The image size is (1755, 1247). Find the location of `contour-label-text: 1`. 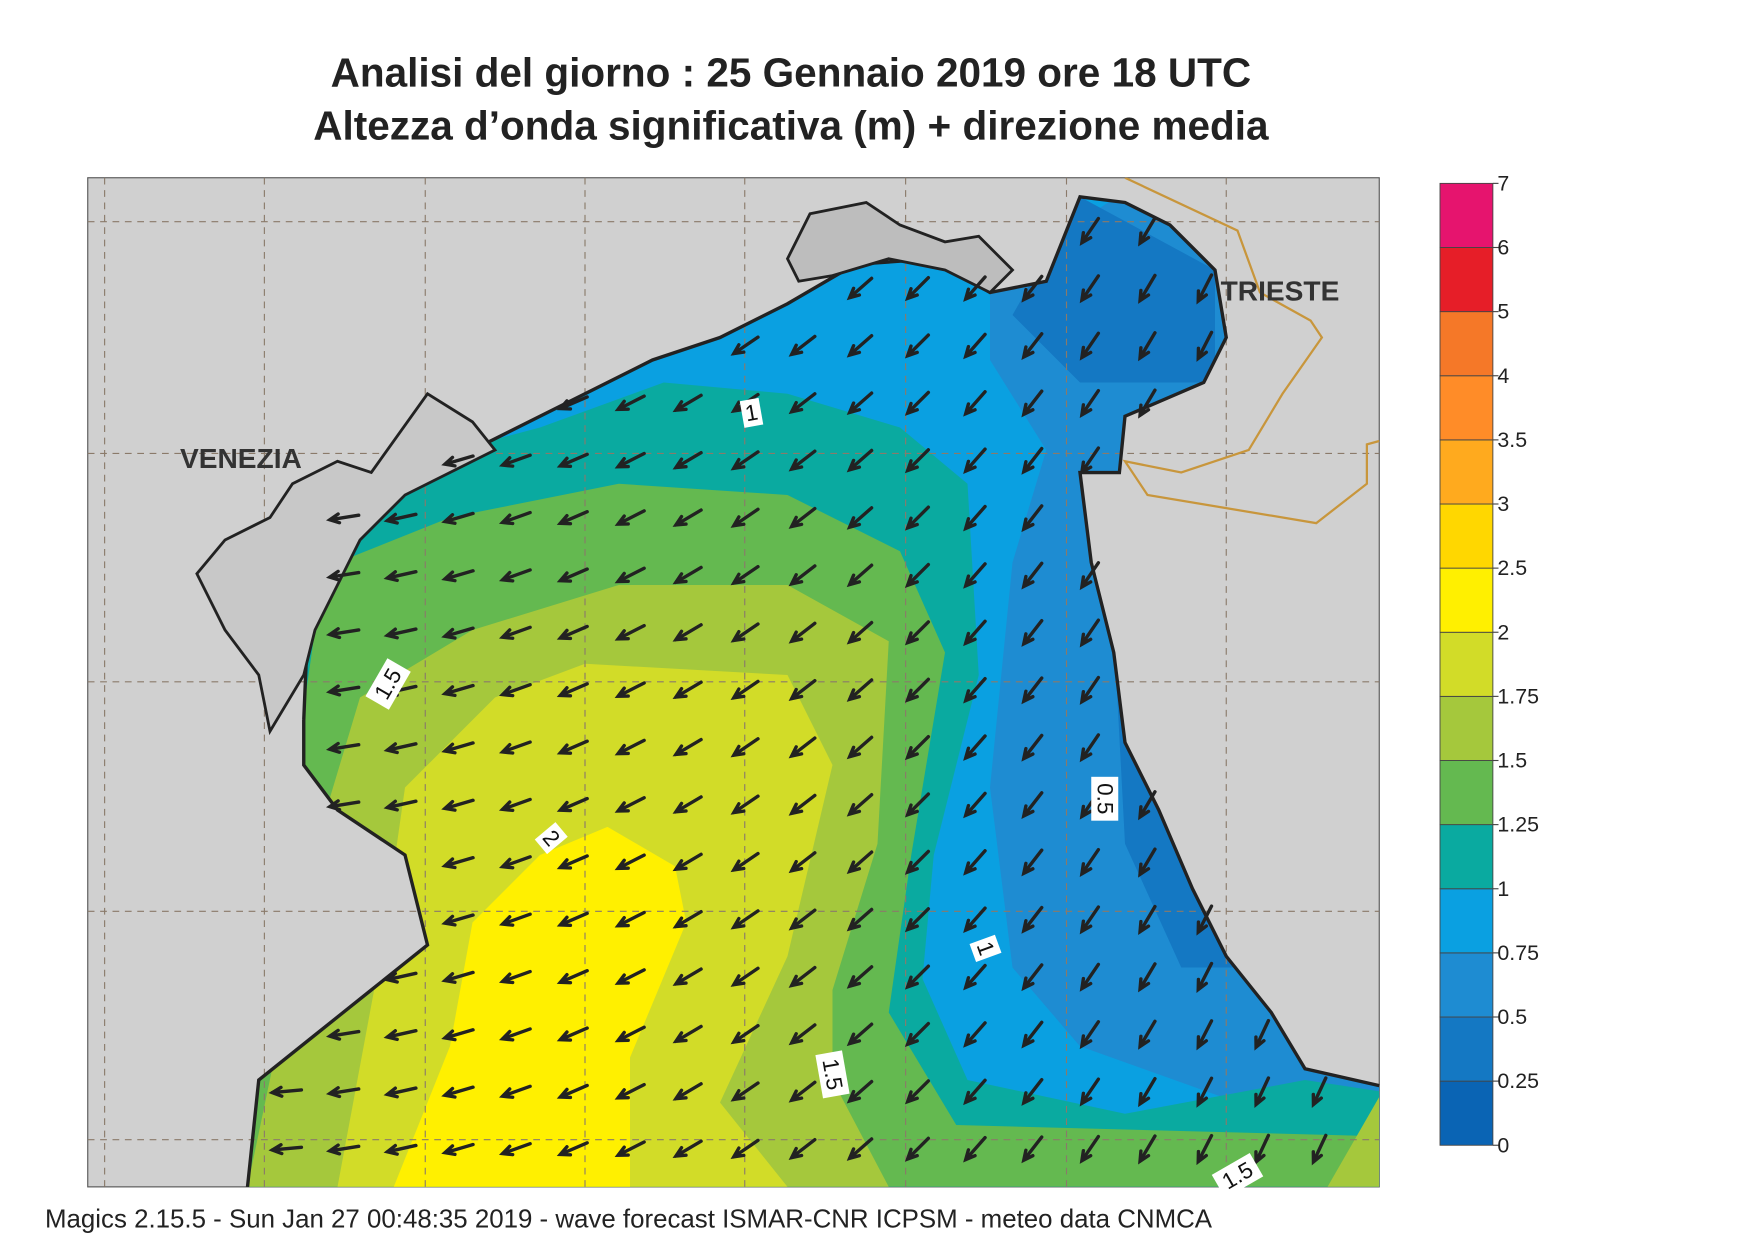

contour-label-text: 1 is located at coordinates (751, 412).